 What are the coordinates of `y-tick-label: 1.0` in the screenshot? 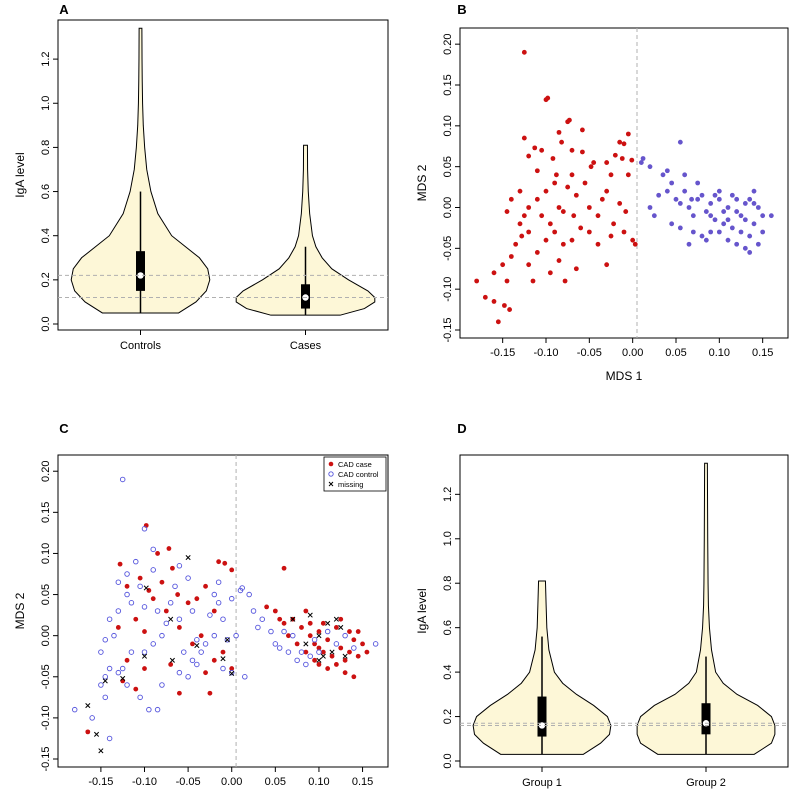 It's located at (46, 103).